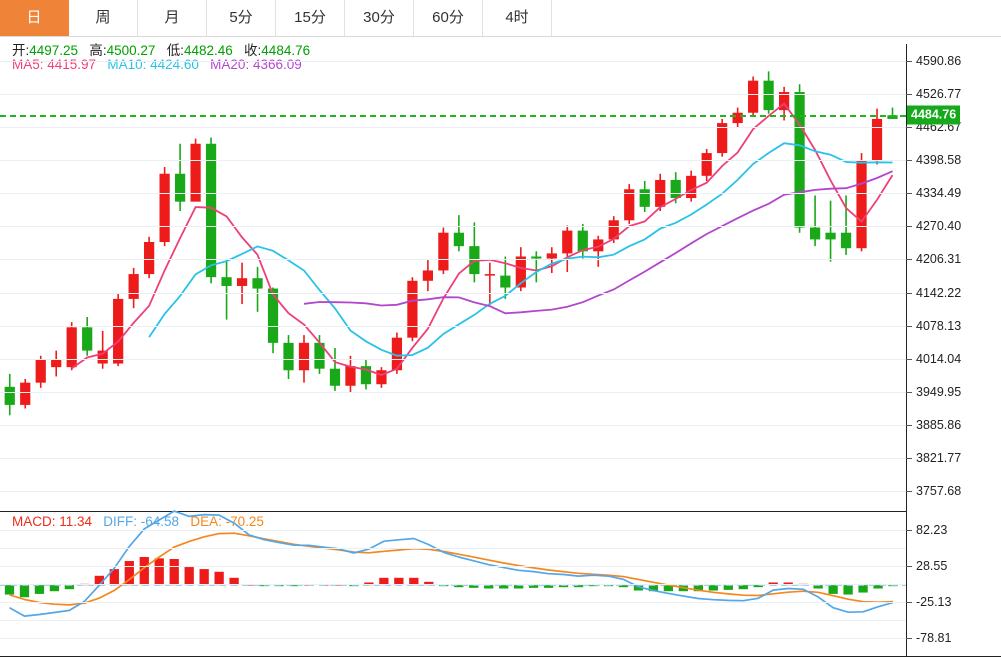 This screenshot has width=1001, height=657. What do you see at coordinates (54, 50) in the screenshot?
I see `open-value: 4497.25` at bounding box center [54, 50].